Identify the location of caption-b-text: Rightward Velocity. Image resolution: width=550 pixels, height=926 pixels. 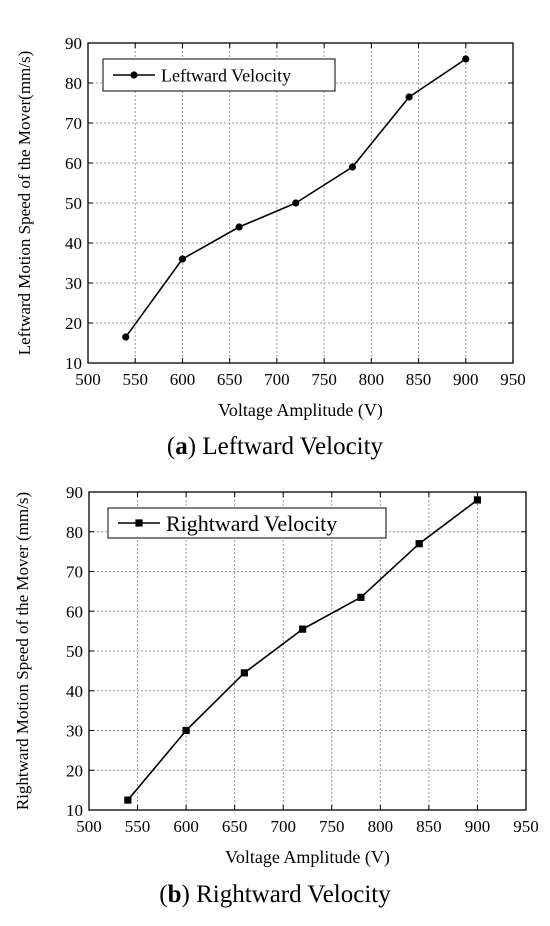
(290, 894).